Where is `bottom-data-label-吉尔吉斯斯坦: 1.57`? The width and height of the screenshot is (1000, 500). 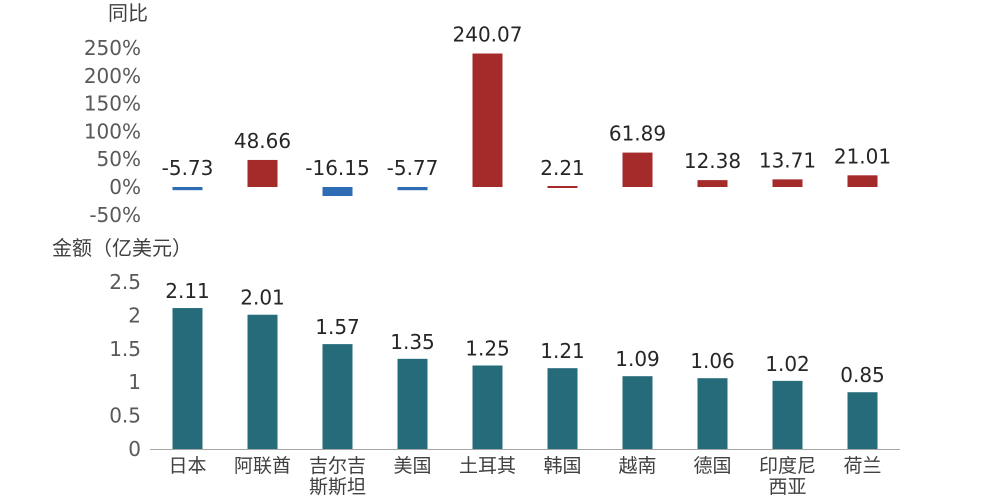
bottom-data-label-吉尔吉斯斯坦: 1.57 is located at coordinates (337, 327).